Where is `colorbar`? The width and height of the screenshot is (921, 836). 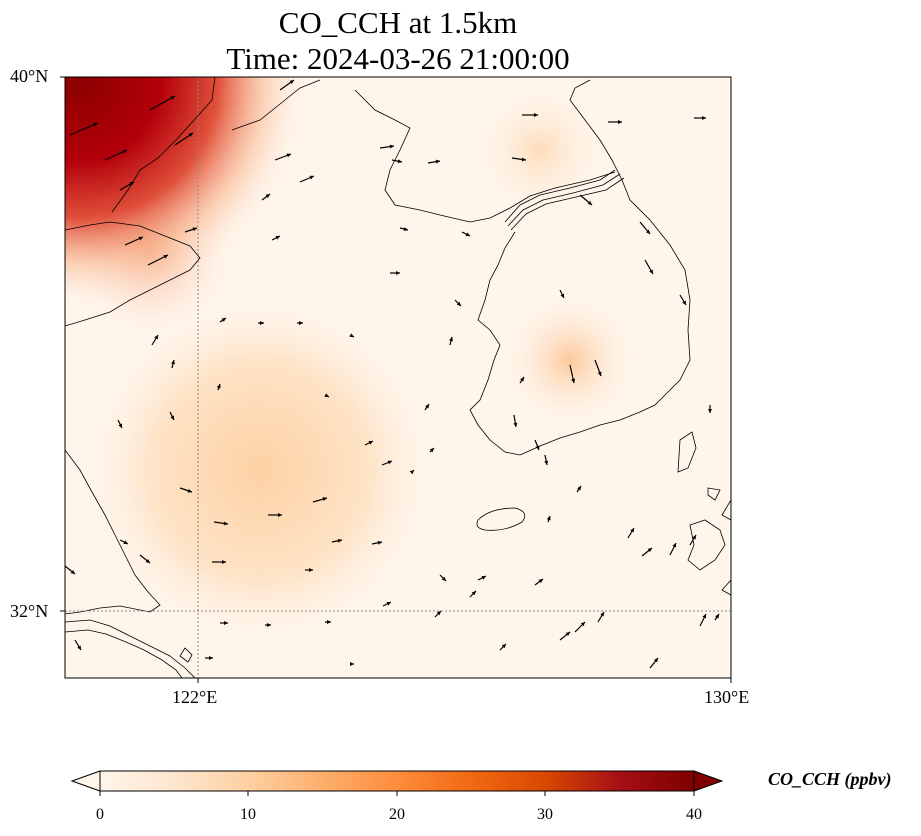
colorbar is located at coordinates (397, 783).